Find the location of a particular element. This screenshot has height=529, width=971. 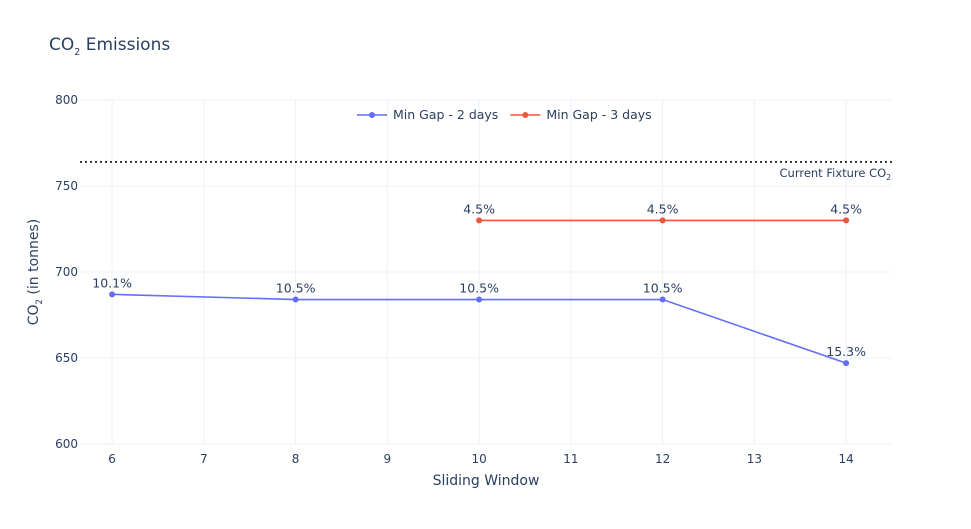

y-tick-label: 700 is located at coordinates (66, 272).